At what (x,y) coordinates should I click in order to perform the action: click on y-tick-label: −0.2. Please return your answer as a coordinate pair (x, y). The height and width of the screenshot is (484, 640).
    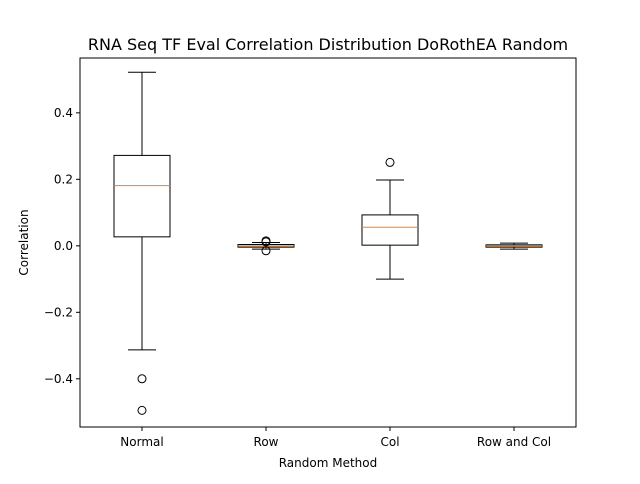
    Looking at the image, I should click on (58, 312).